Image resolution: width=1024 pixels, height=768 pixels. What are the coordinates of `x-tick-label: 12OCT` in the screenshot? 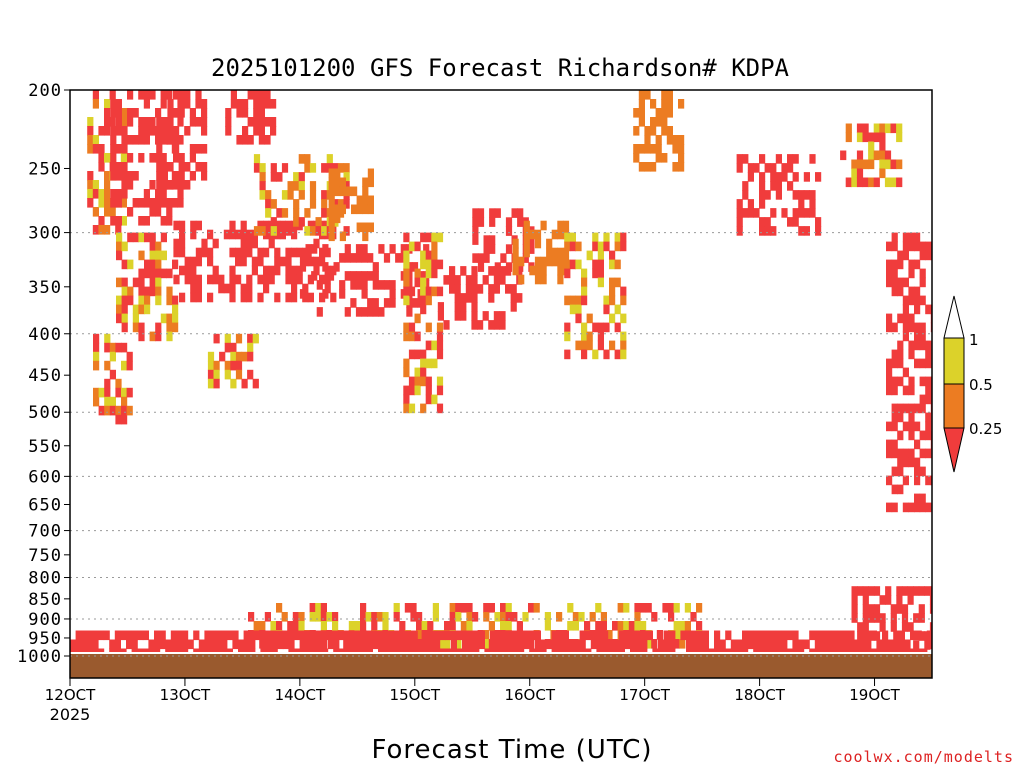 It's located at (70, 695).